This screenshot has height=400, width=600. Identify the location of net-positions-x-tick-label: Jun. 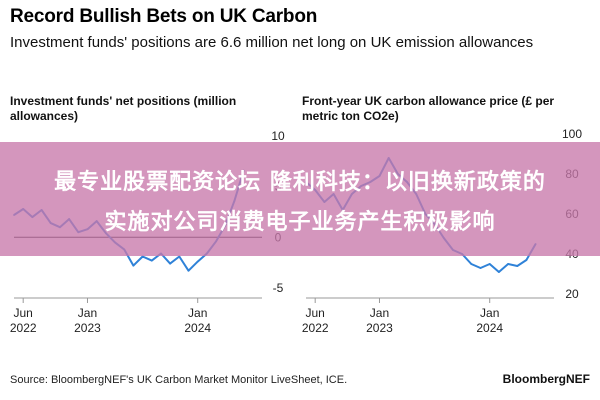
(23, 313).